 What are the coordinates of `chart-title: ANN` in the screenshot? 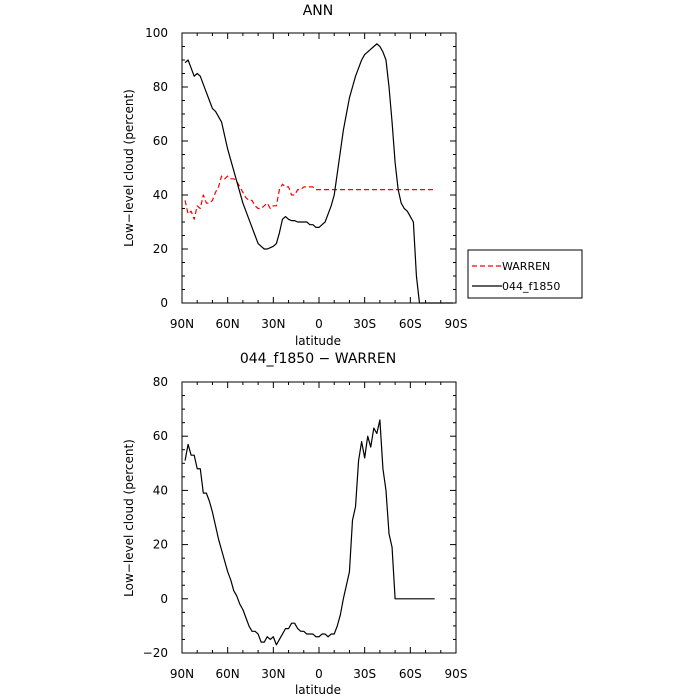 It's located at (318, 11).